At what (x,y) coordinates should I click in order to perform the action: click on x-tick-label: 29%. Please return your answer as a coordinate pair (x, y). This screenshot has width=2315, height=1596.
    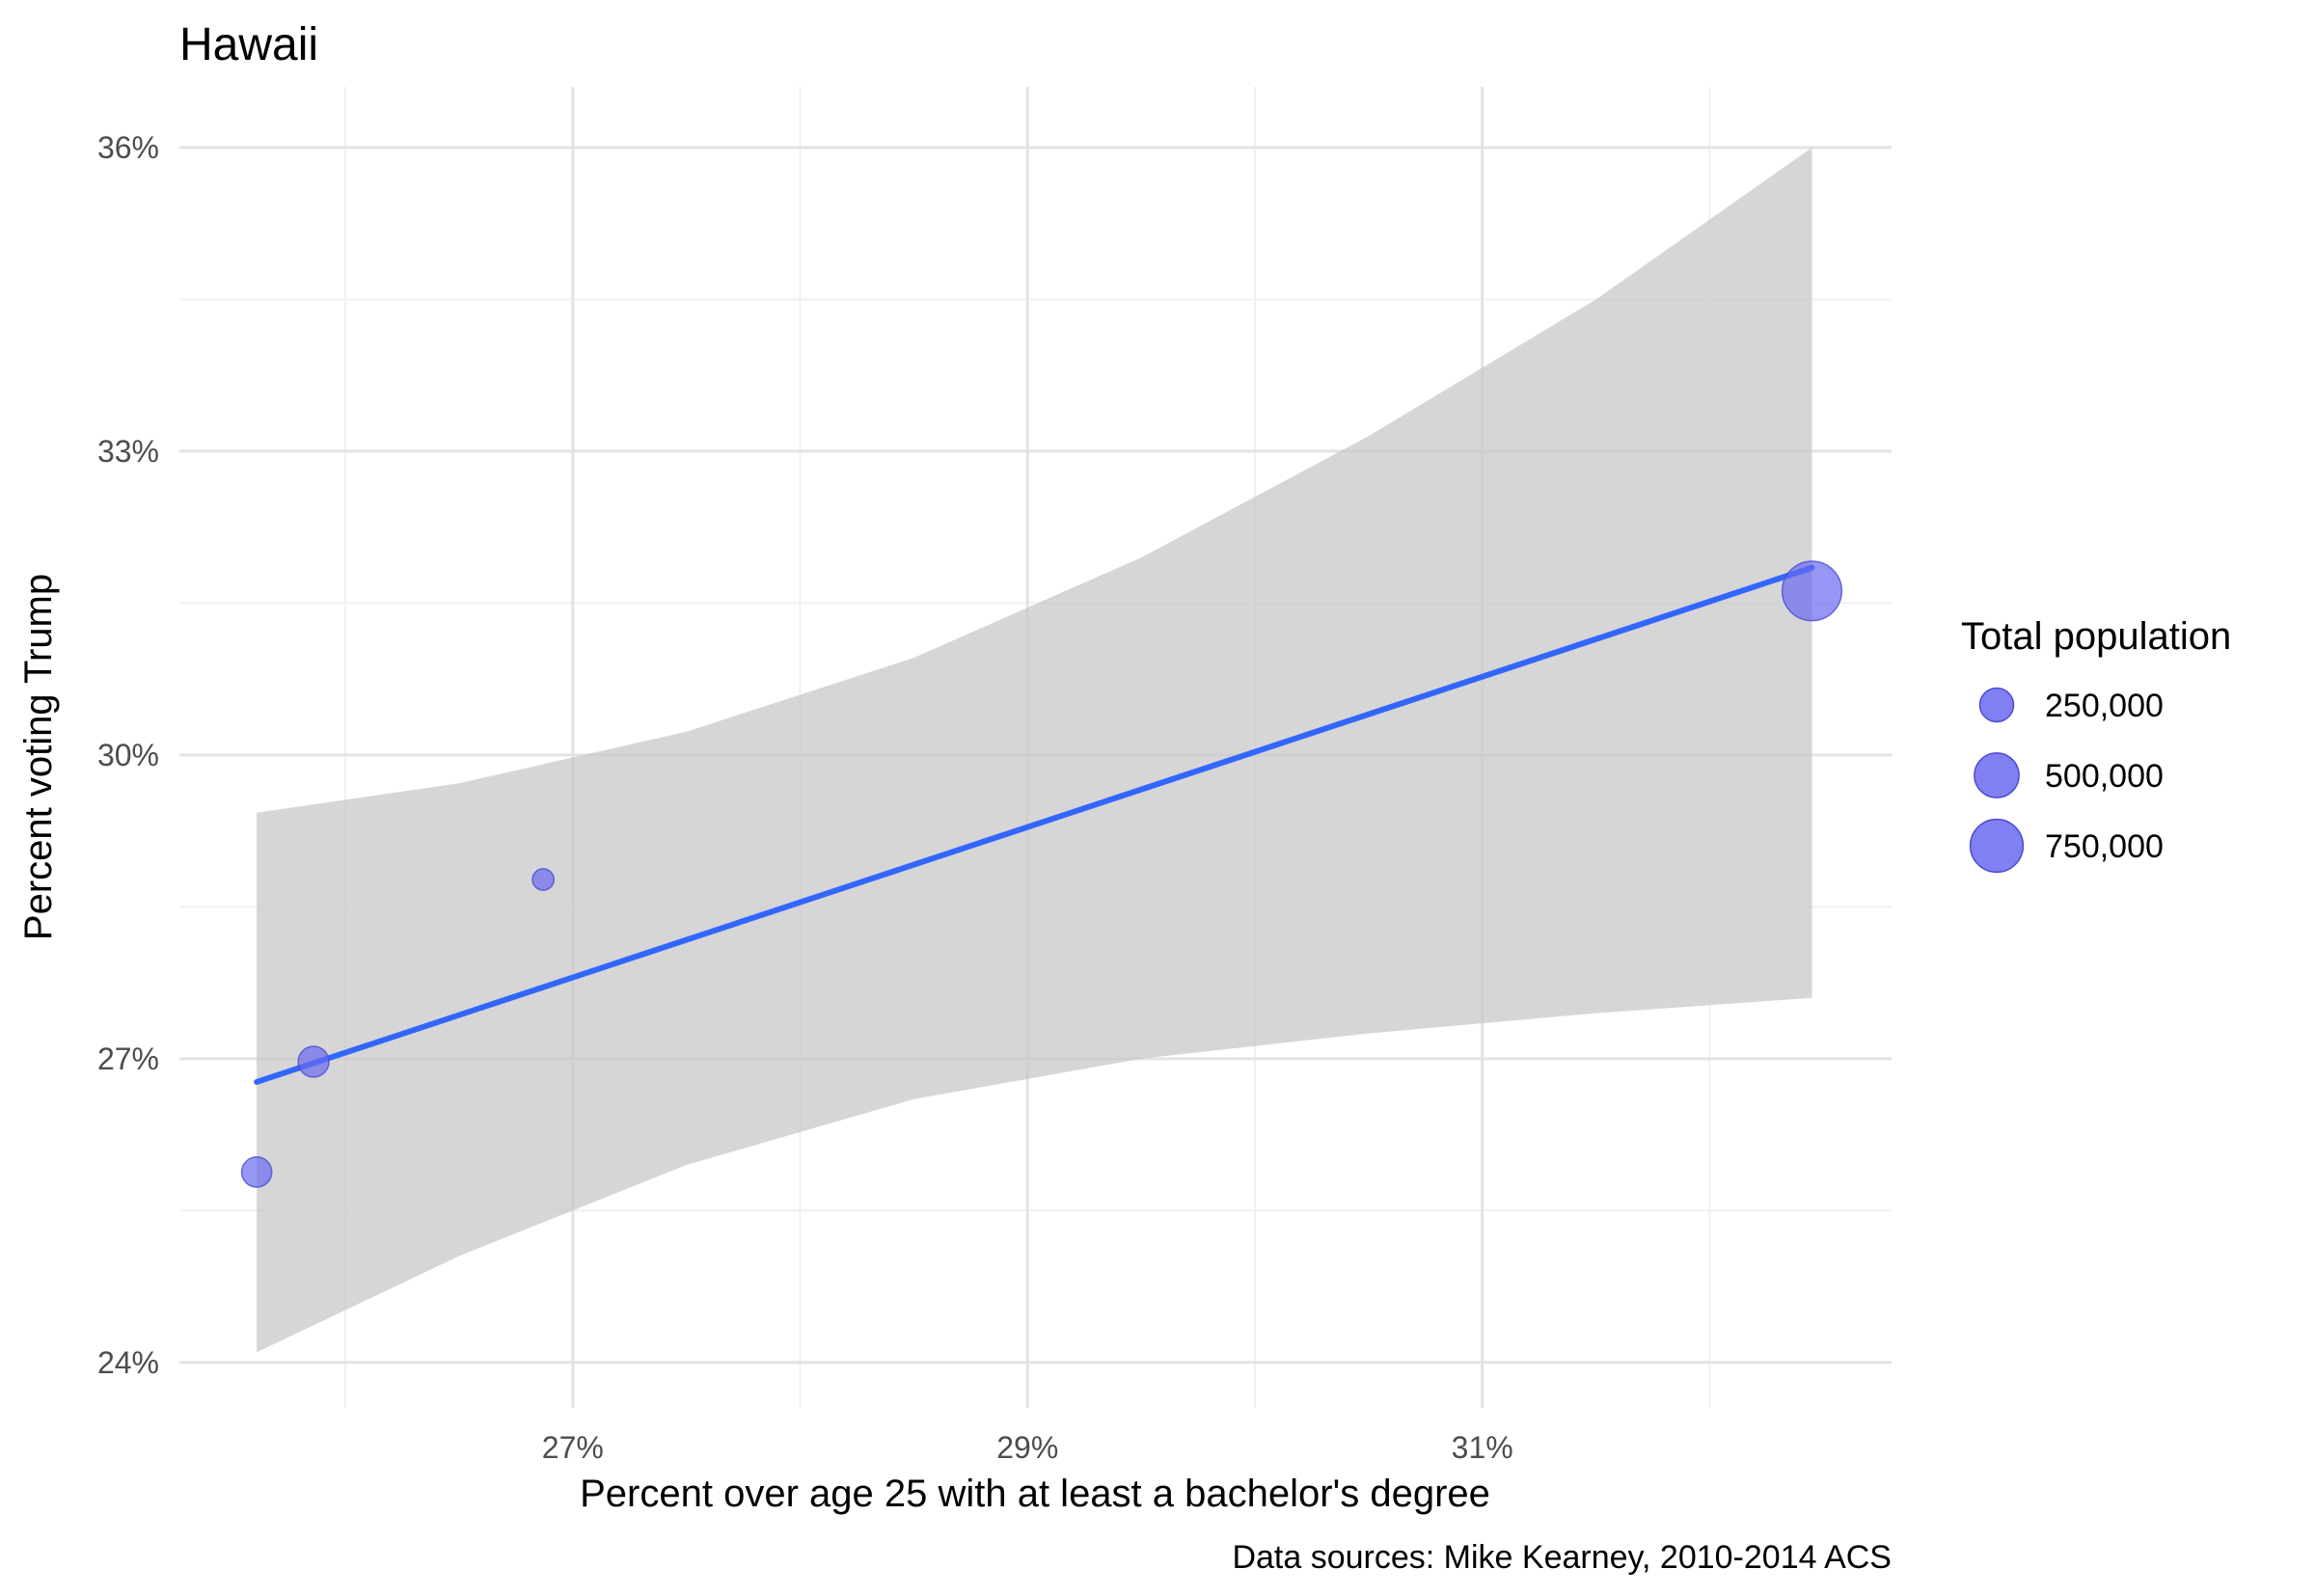
    Looking at the image, I should click on (1027, 1448).